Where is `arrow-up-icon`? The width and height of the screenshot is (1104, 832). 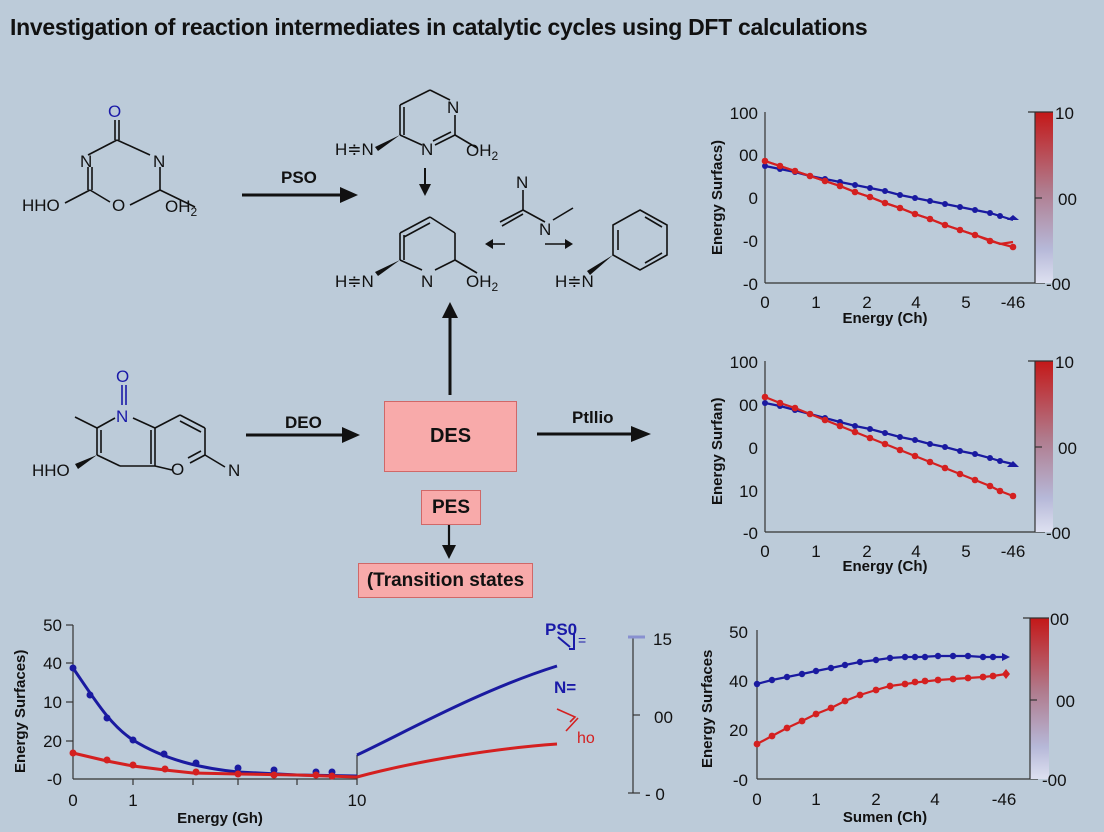
arrow-up-icon is located at coordinates (450, 348).